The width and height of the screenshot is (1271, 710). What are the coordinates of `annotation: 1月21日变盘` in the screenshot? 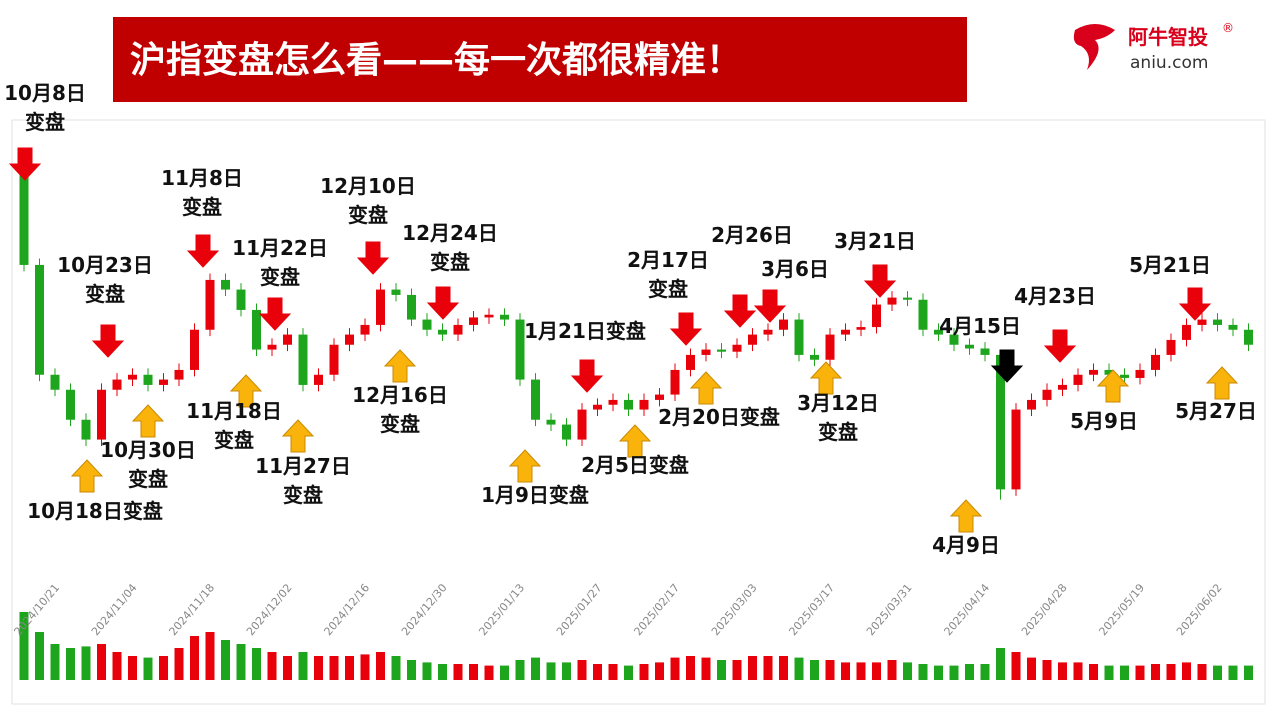 It's located at (585, 331).